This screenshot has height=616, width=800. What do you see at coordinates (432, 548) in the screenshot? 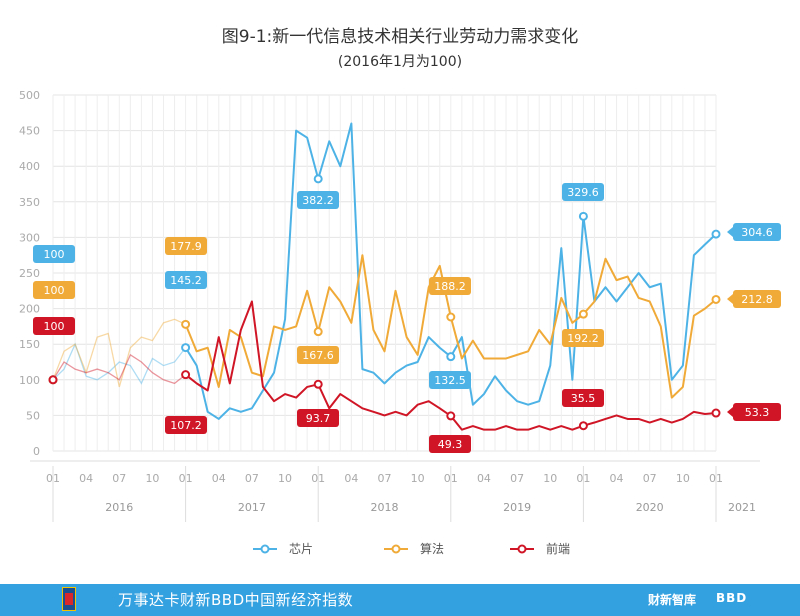
I see `legend-label: 算法` at bounding box center [432, 548].